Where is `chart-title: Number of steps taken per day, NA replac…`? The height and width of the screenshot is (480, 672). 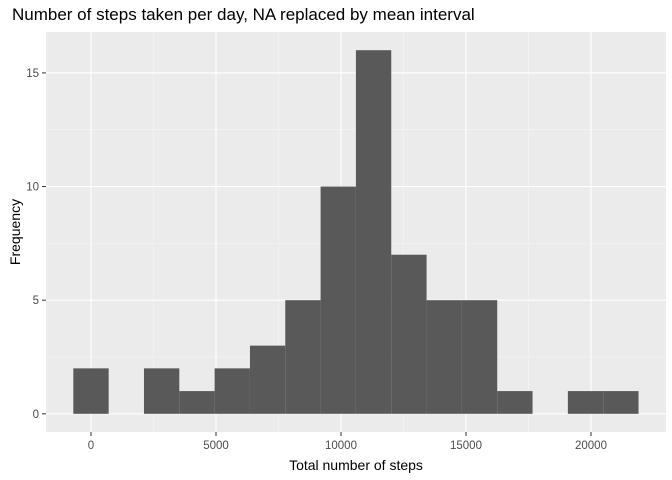
chart-title: Number of steps taken per day, NA replac… is located at coordinates (243, 14).